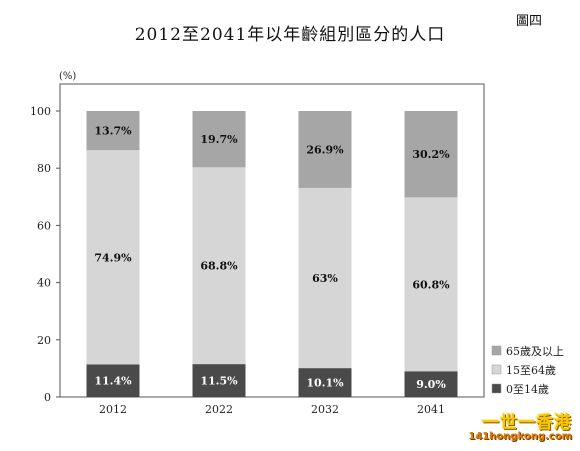  I want to click on y-axis: 0 20 40 60 80 100, so click(45, 254).